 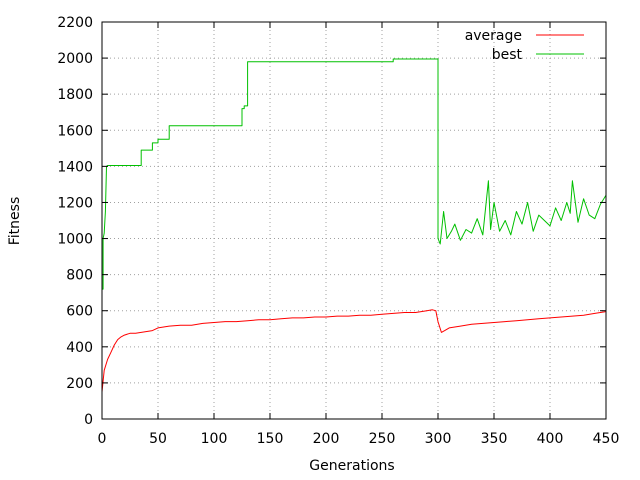 What do you see at coordinates (354, 350) in the screenshot?
I see `series-line-average` at bounding box center [354, 350].